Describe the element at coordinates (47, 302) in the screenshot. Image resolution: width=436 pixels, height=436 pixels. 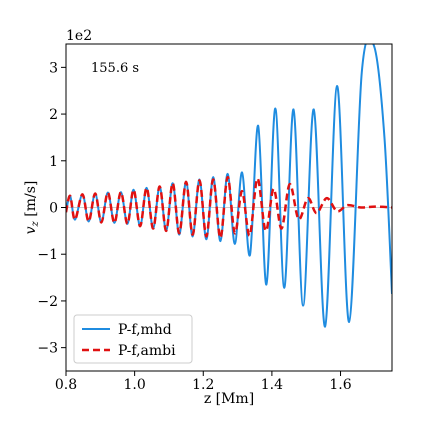
I see `y-tick-label: −2` at that location.